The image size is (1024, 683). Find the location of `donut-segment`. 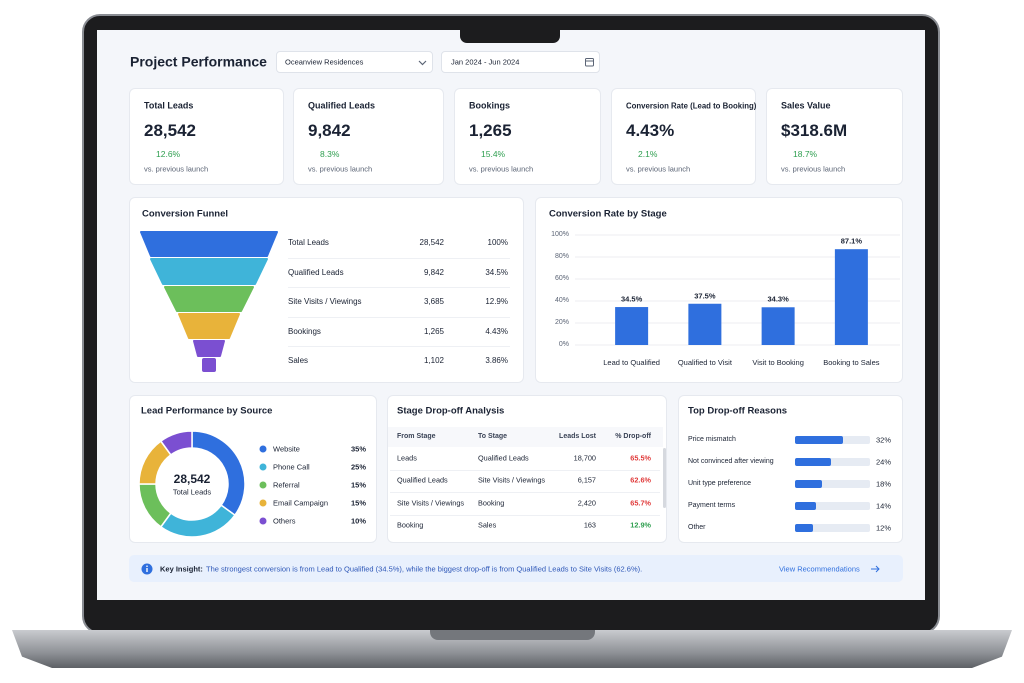

donut-segment is located at coordinates (176, 443).